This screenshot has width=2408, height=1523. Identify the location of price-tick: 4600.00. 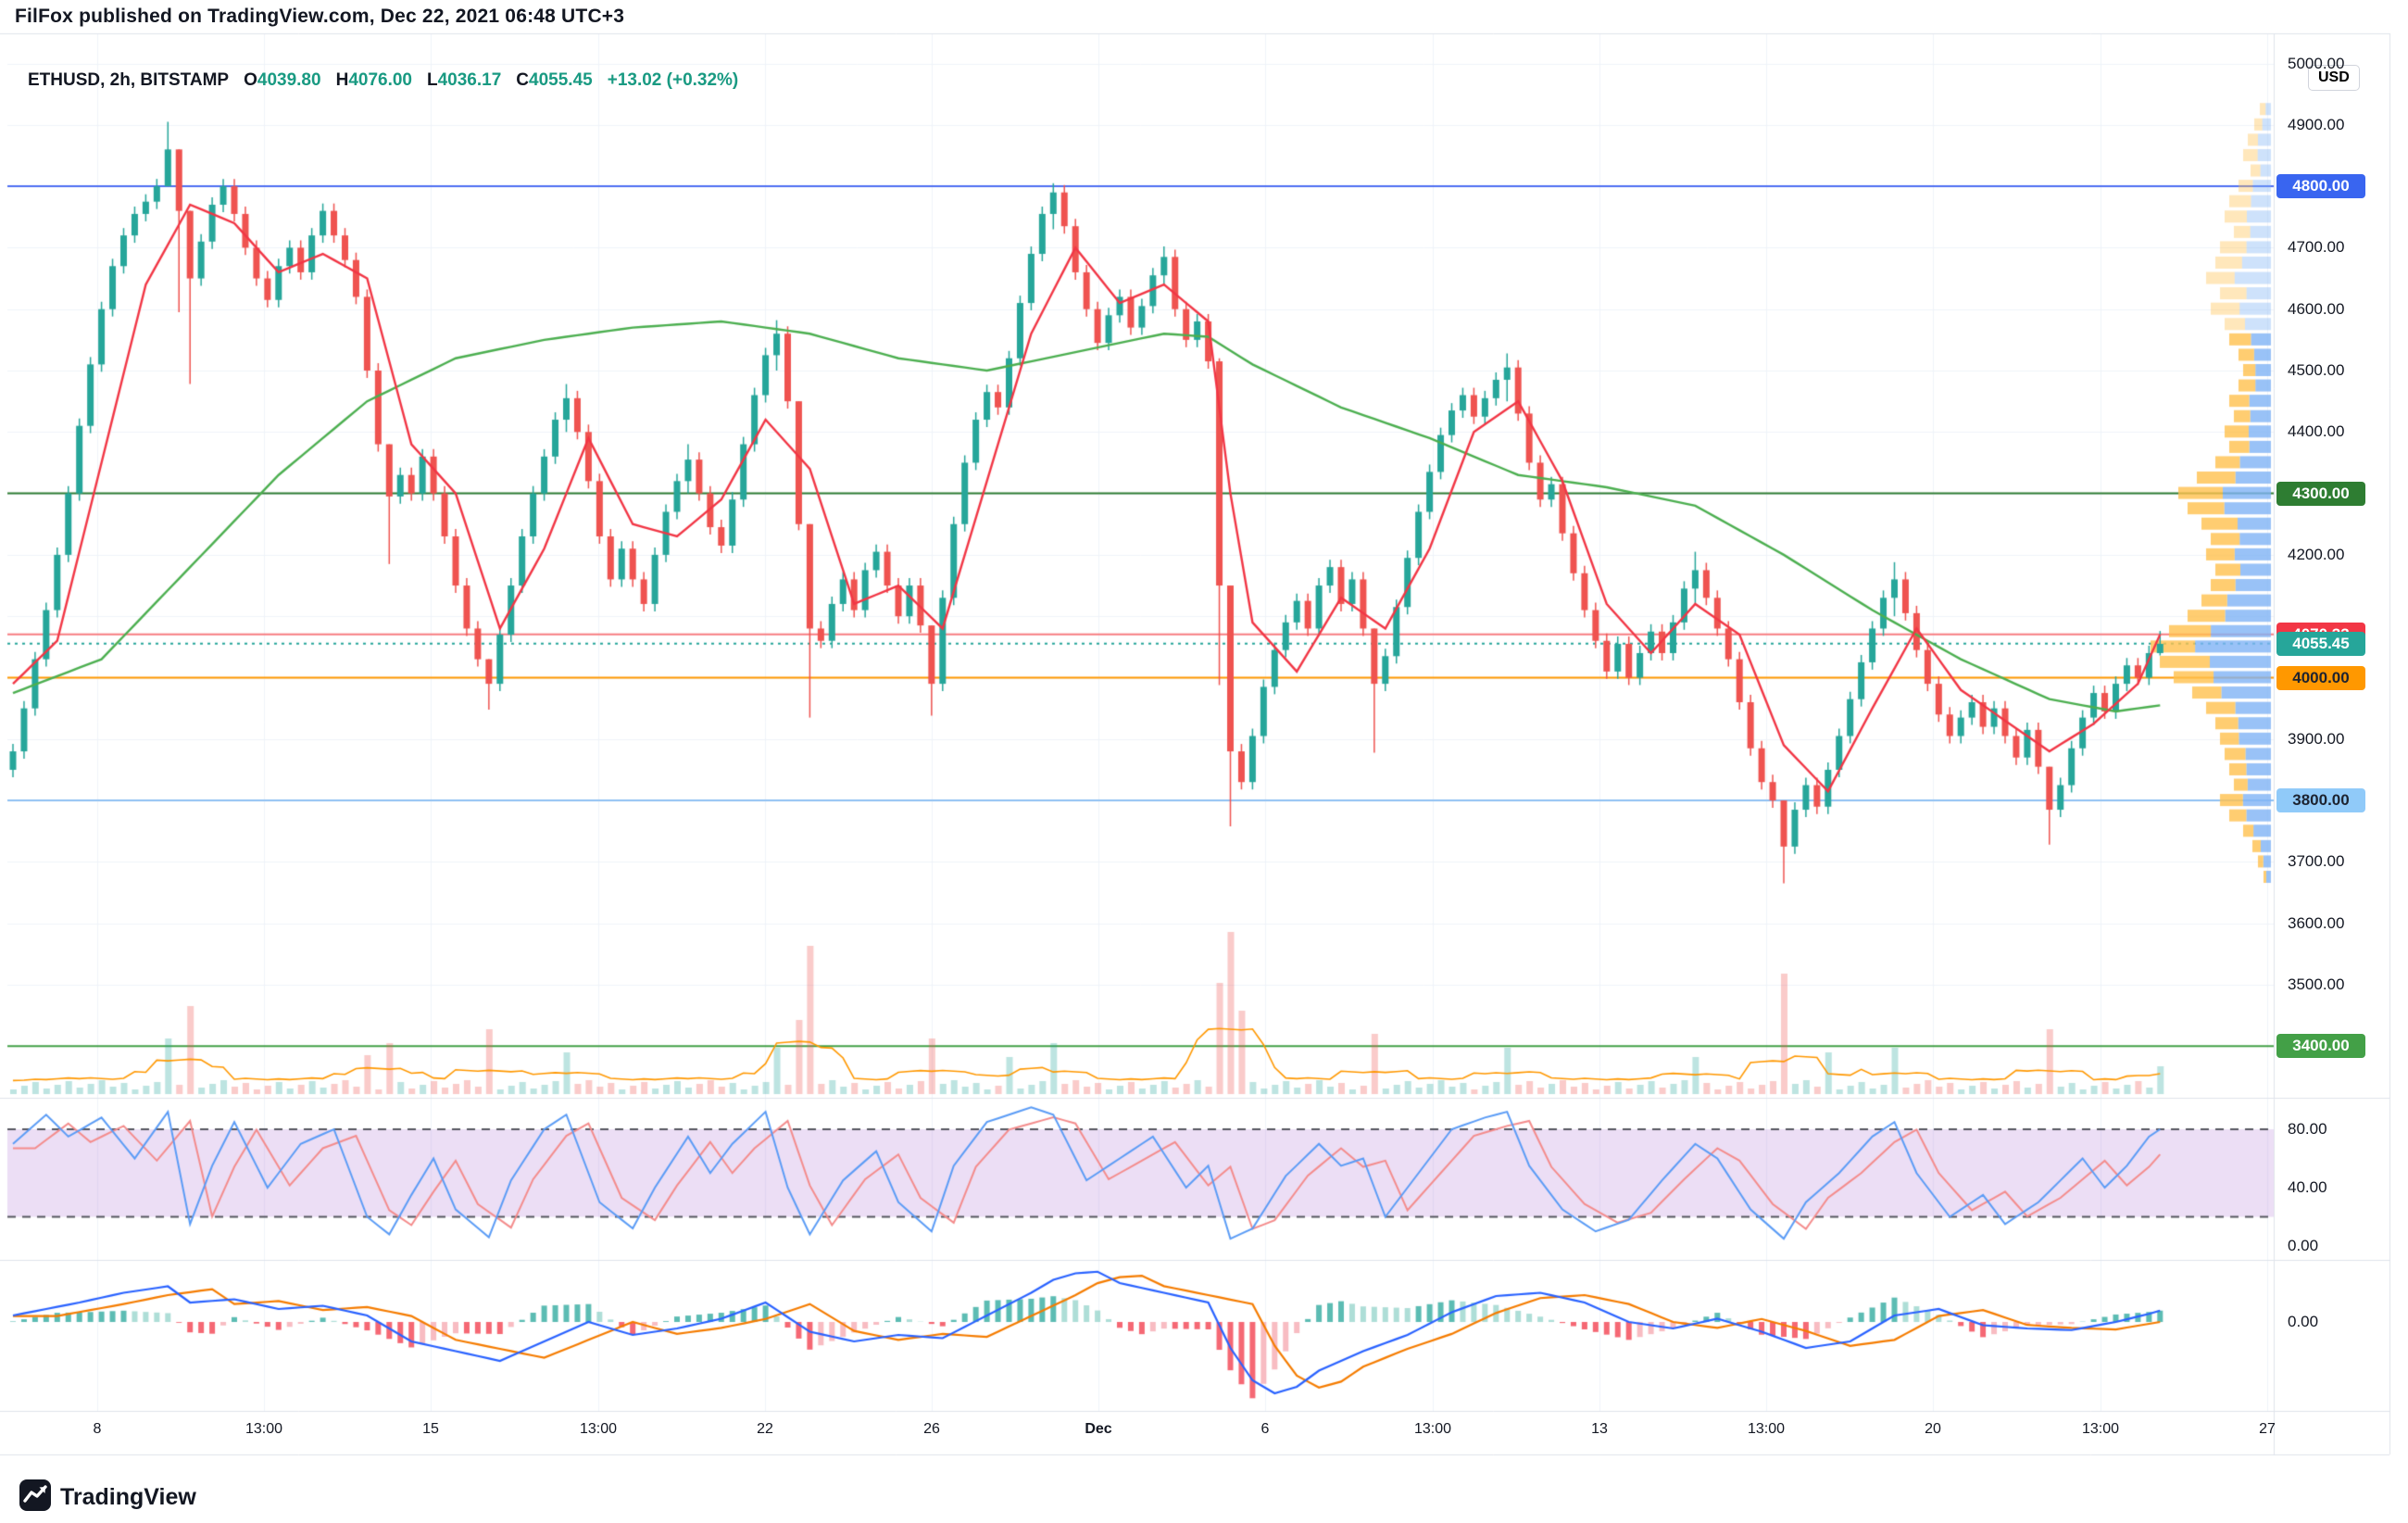
(2316, 308).